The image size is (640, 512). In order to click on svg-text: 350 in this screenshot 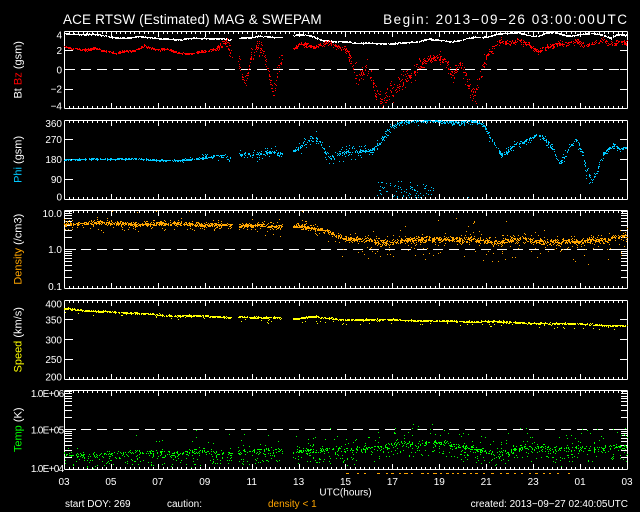, I will do `click(53, 321)`.